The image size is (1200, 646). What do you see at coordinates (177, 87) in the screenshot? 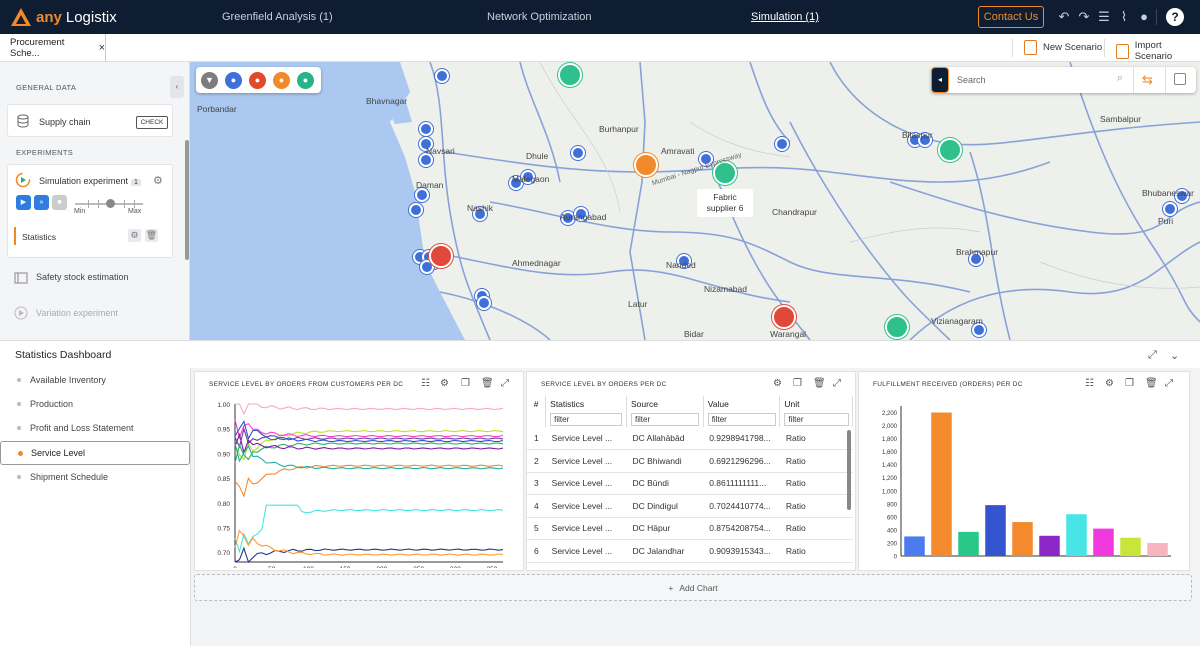
I see `collapse-panel-button: ‹` at bounding box center [177, 87].